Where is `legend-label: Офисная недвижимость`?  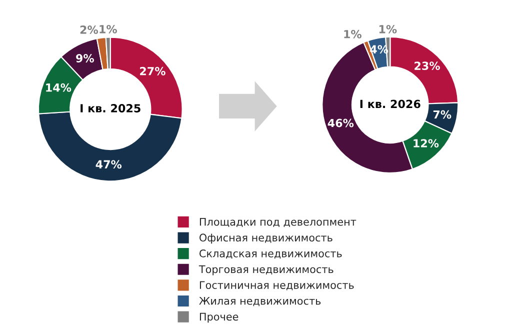 legend-label: Офисная недвижимость is located at coordinates (266, 239).